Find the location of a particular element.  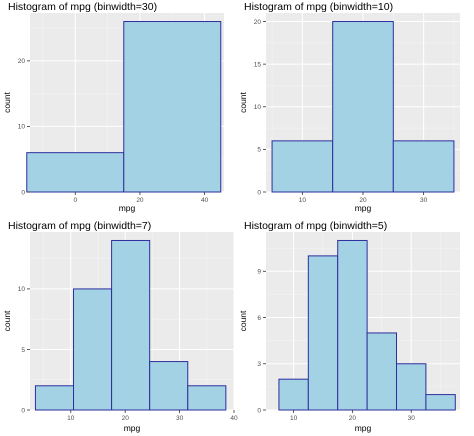

panel-title: Histogram of mpg (binwidth=30) is located at coordinates (82, 7).